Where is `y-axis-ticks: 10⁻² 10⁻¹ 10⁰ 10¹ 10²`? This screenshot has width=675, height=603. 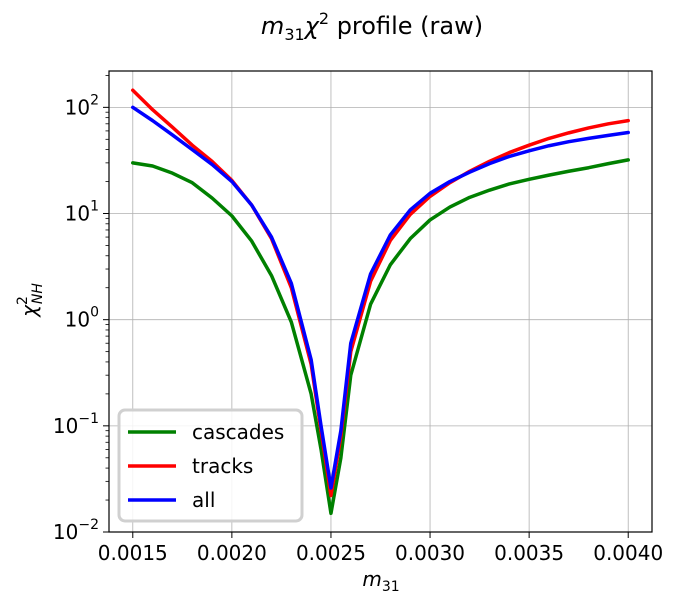
y-axis-ticks: 10⁻² 10⁻¹ 10⁰ 10¹ 10² is located at coordinates (81, 309).